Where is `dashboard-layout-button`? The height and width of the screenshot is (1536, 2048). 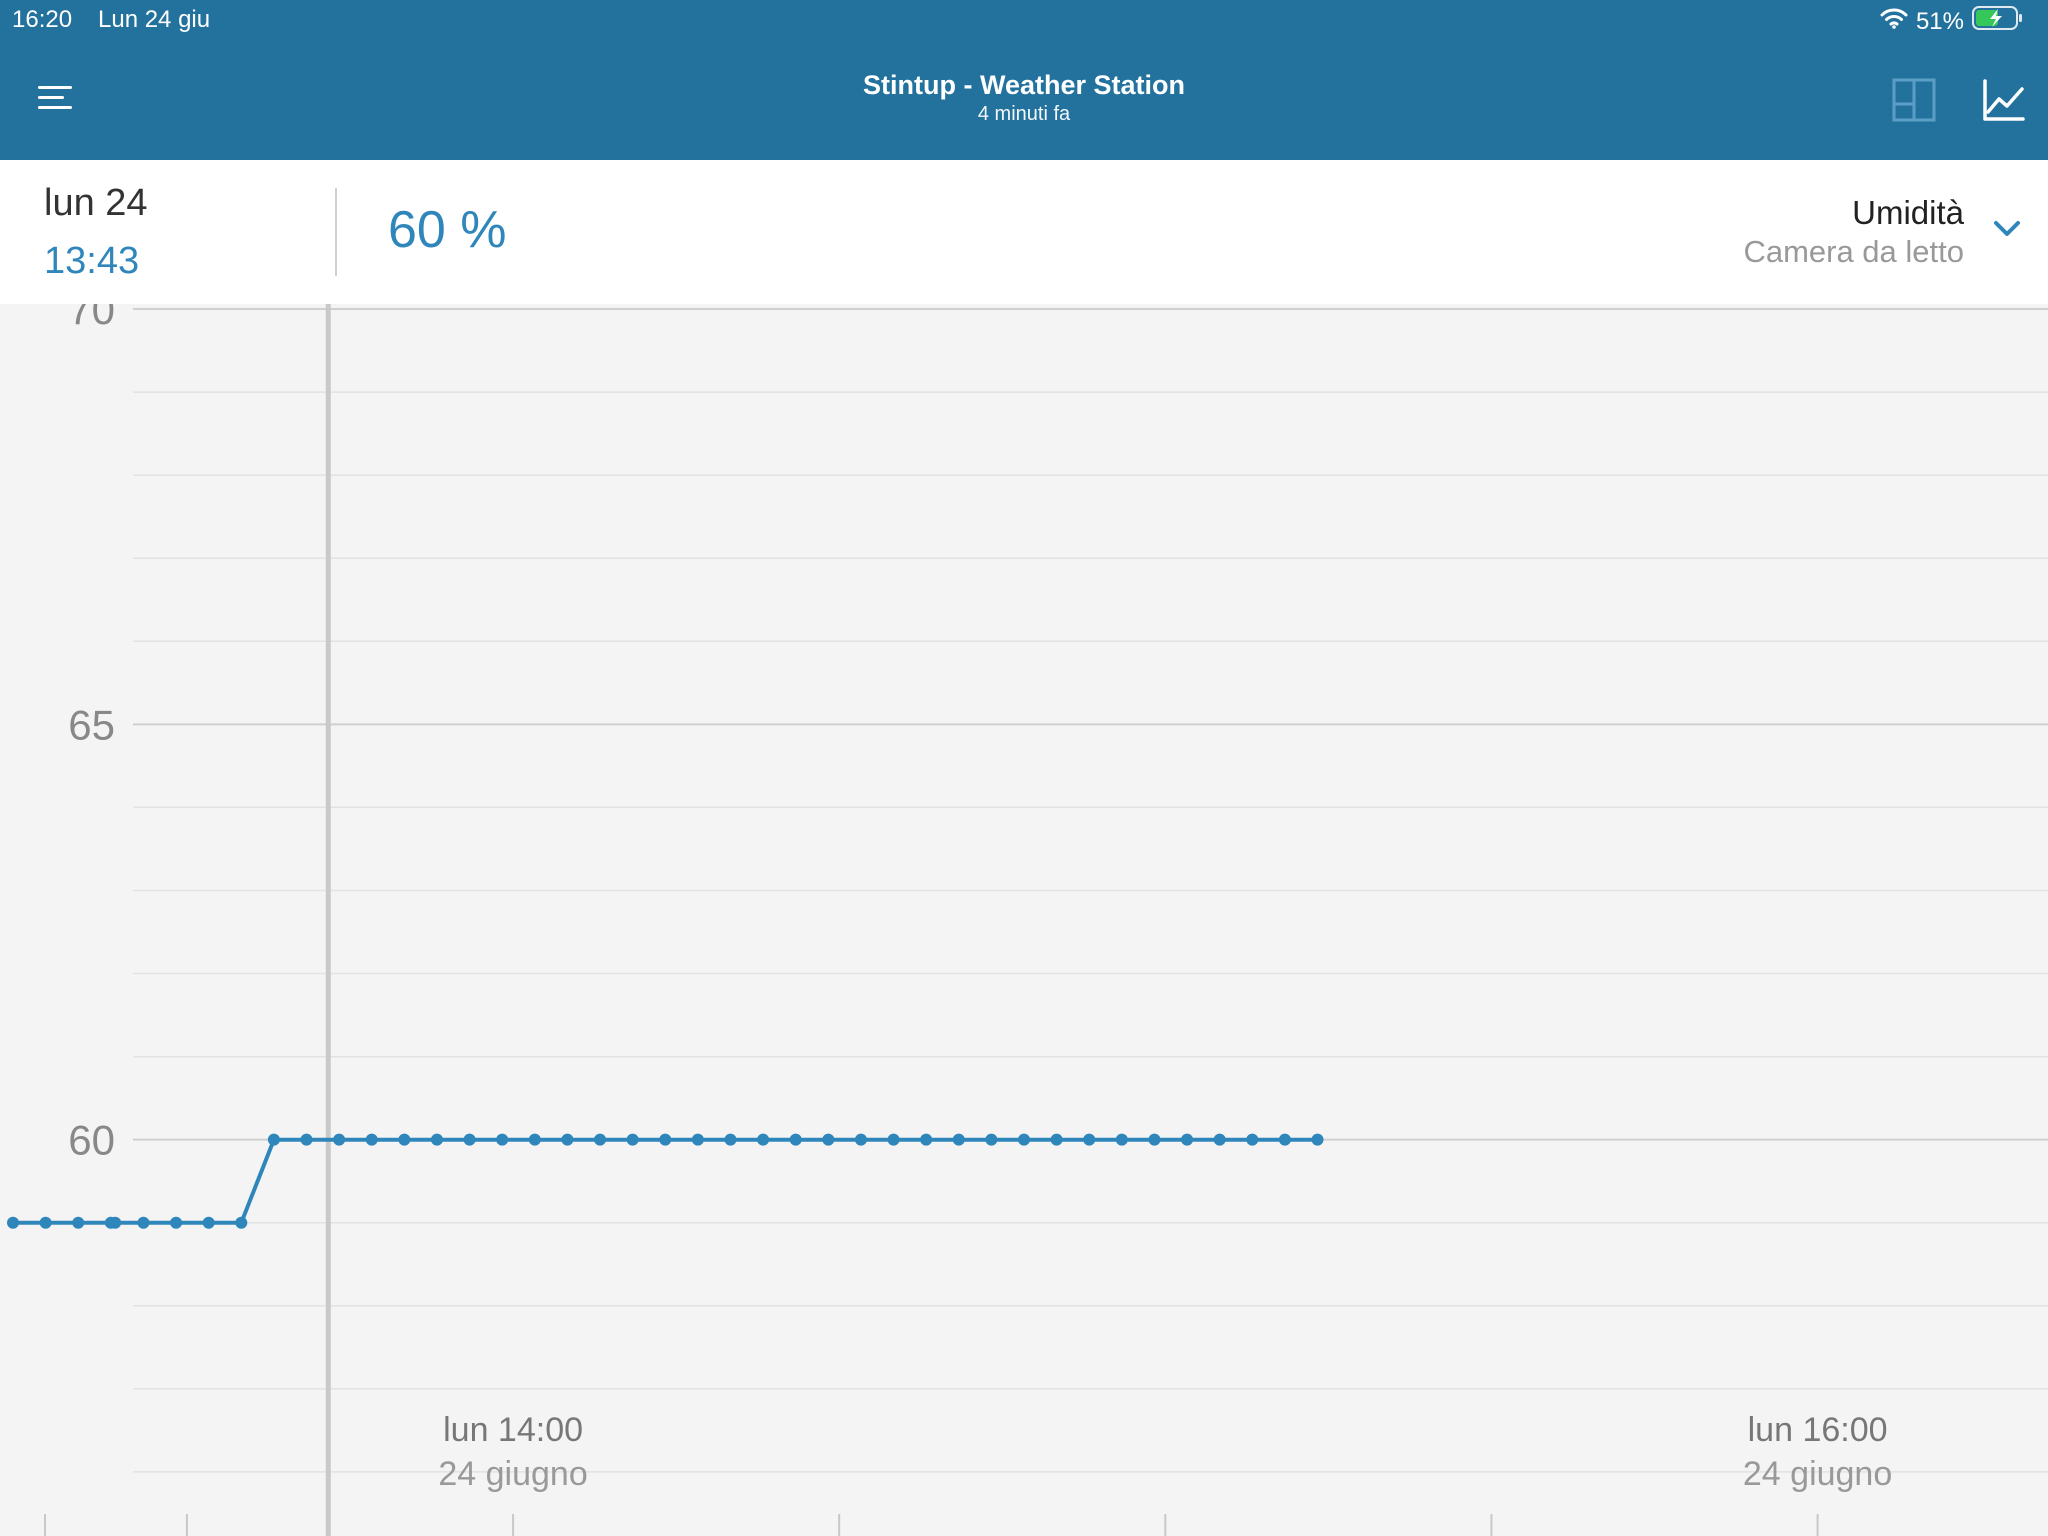 dashboard-layout-button is located at coordinates (1914, 100).